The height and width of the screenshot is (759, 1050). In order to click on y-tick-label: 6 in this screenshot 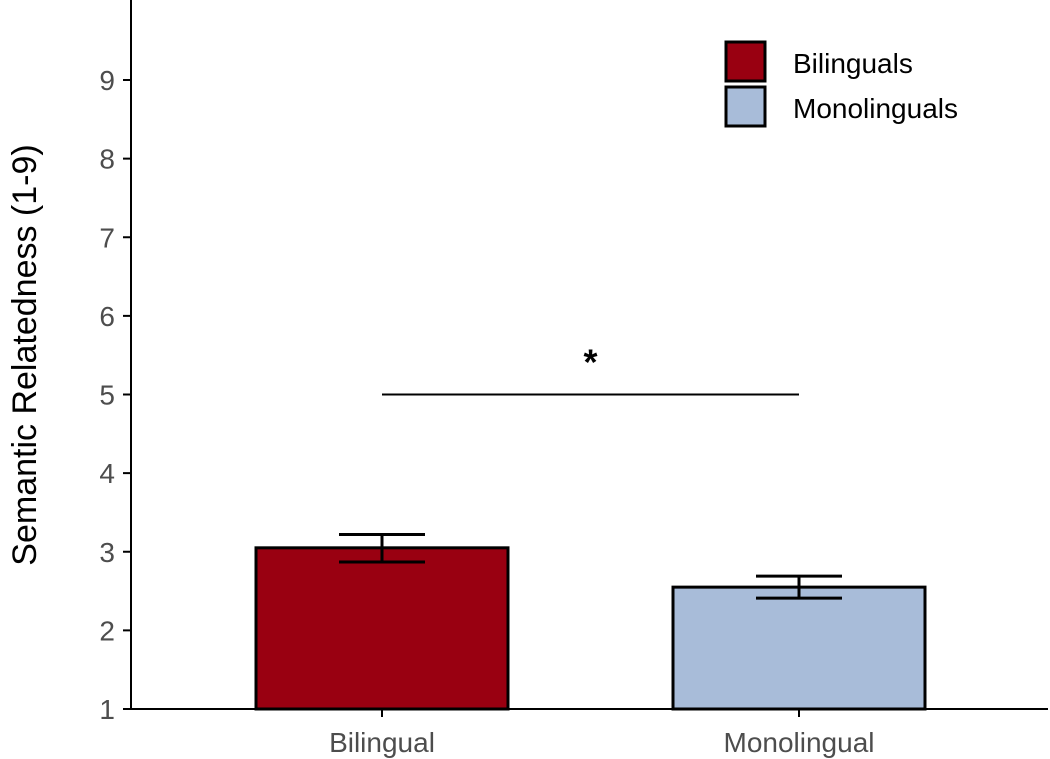, I will do `click(107, 316)`.